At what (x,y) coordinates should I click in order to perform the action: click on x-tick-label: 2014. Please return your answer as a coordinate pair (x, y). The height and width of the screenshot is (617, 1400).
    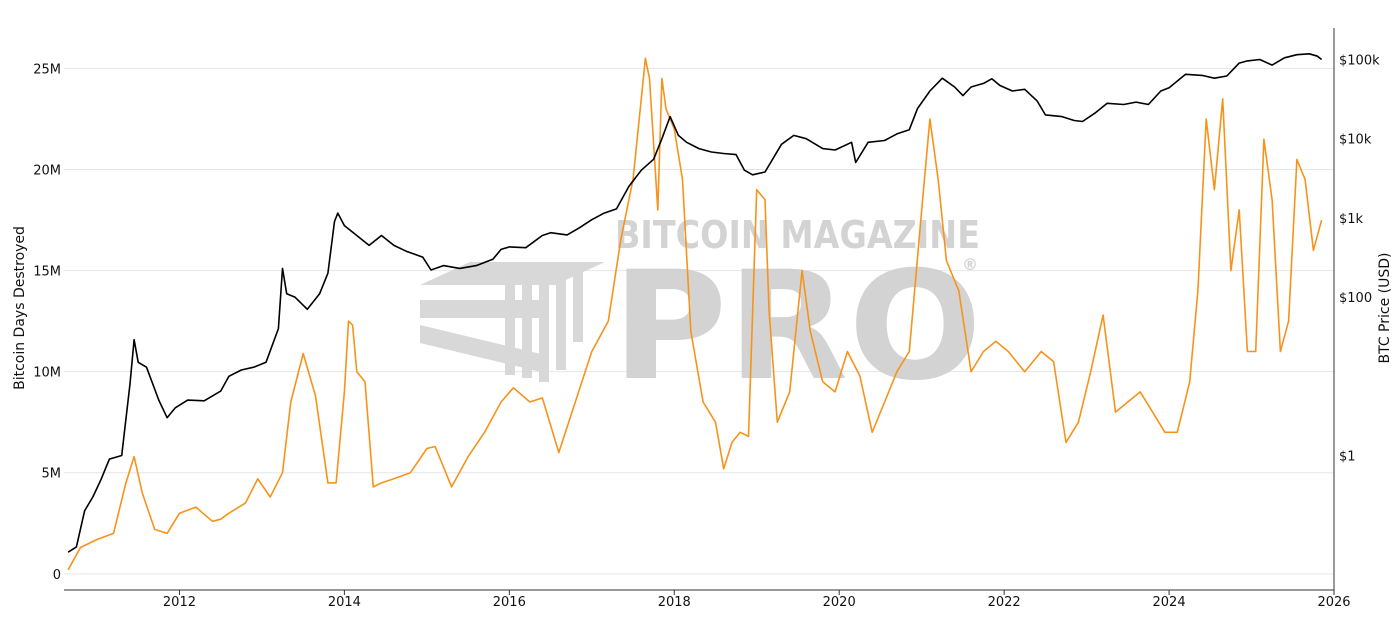
    Looking at the image, I should click on (344, 602).